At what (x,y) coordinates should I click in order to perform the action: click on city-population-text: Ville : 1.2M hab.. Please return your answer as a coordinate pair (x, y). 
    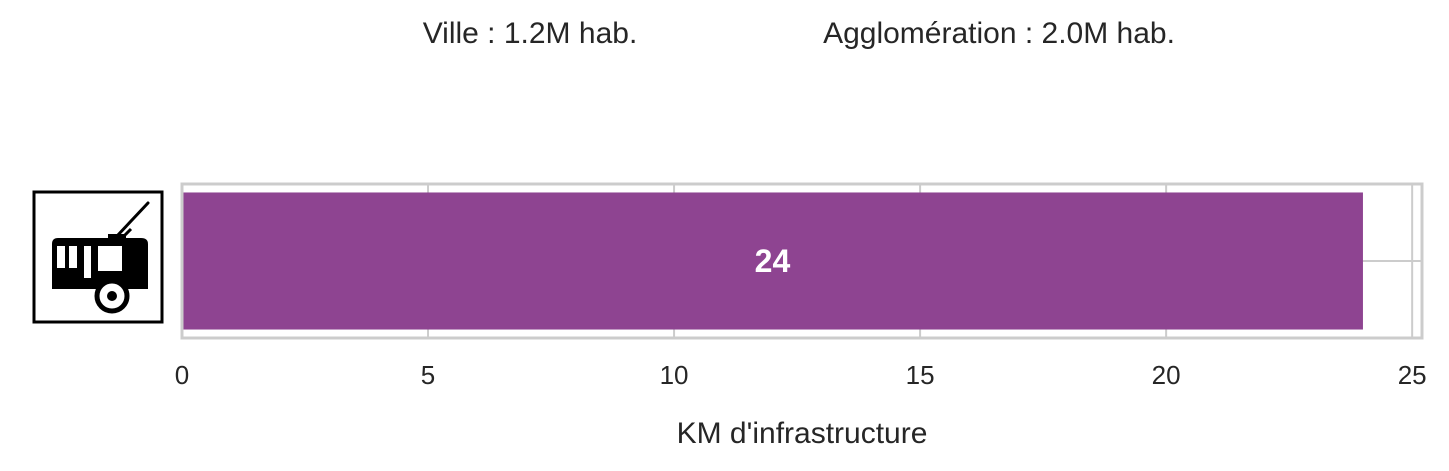
    Looking at the image, I should click on (530, 33).